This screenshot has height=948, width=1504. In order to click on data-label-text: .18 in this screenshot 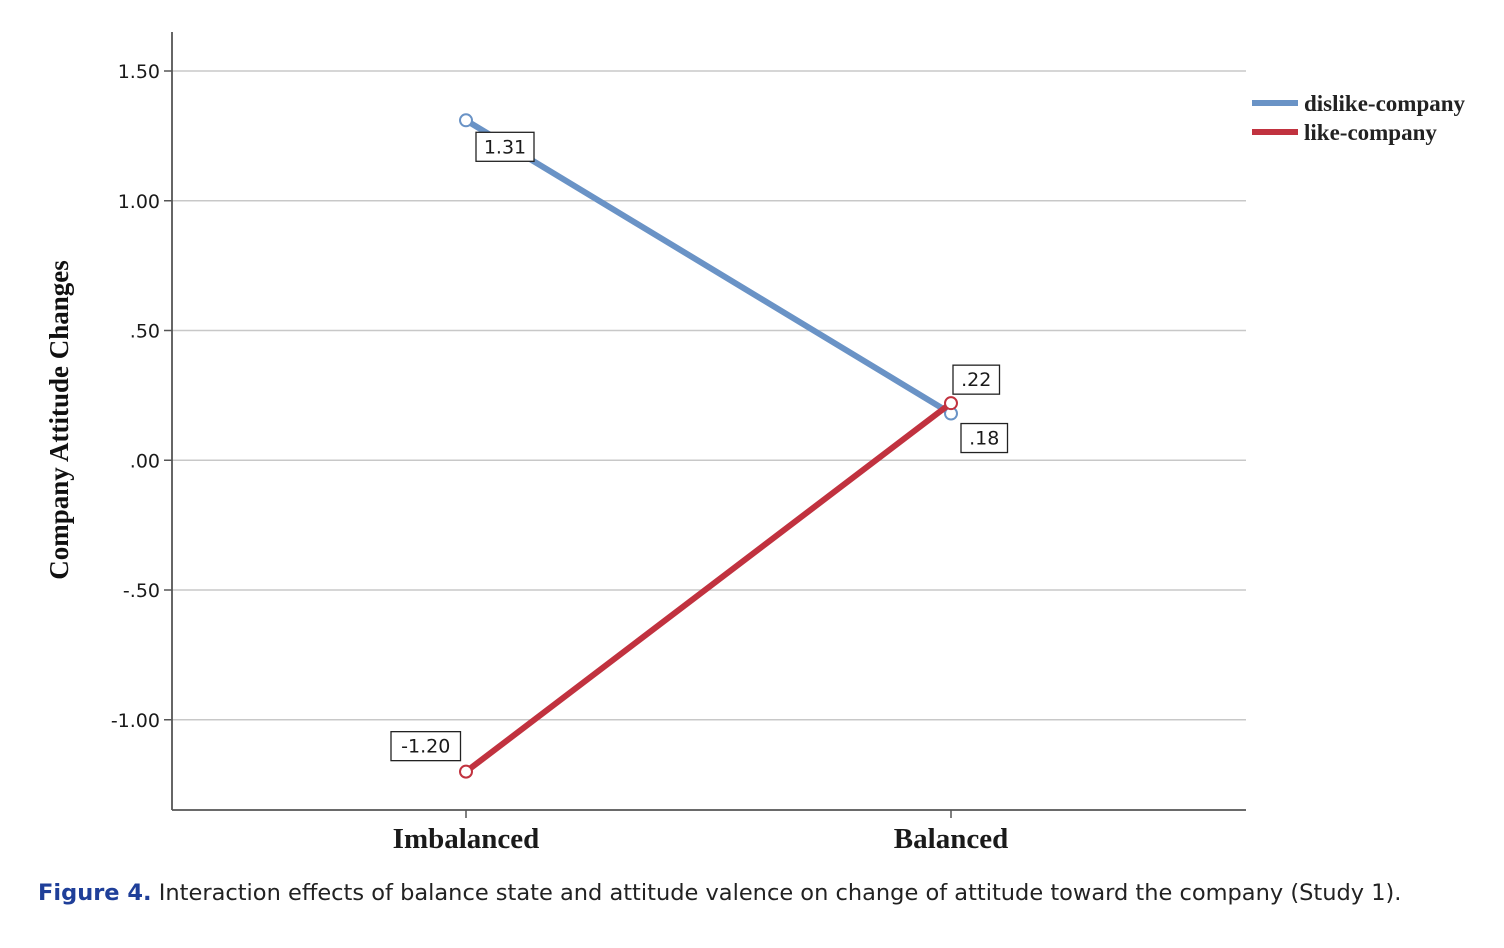, I will do `click(984, 439)`.